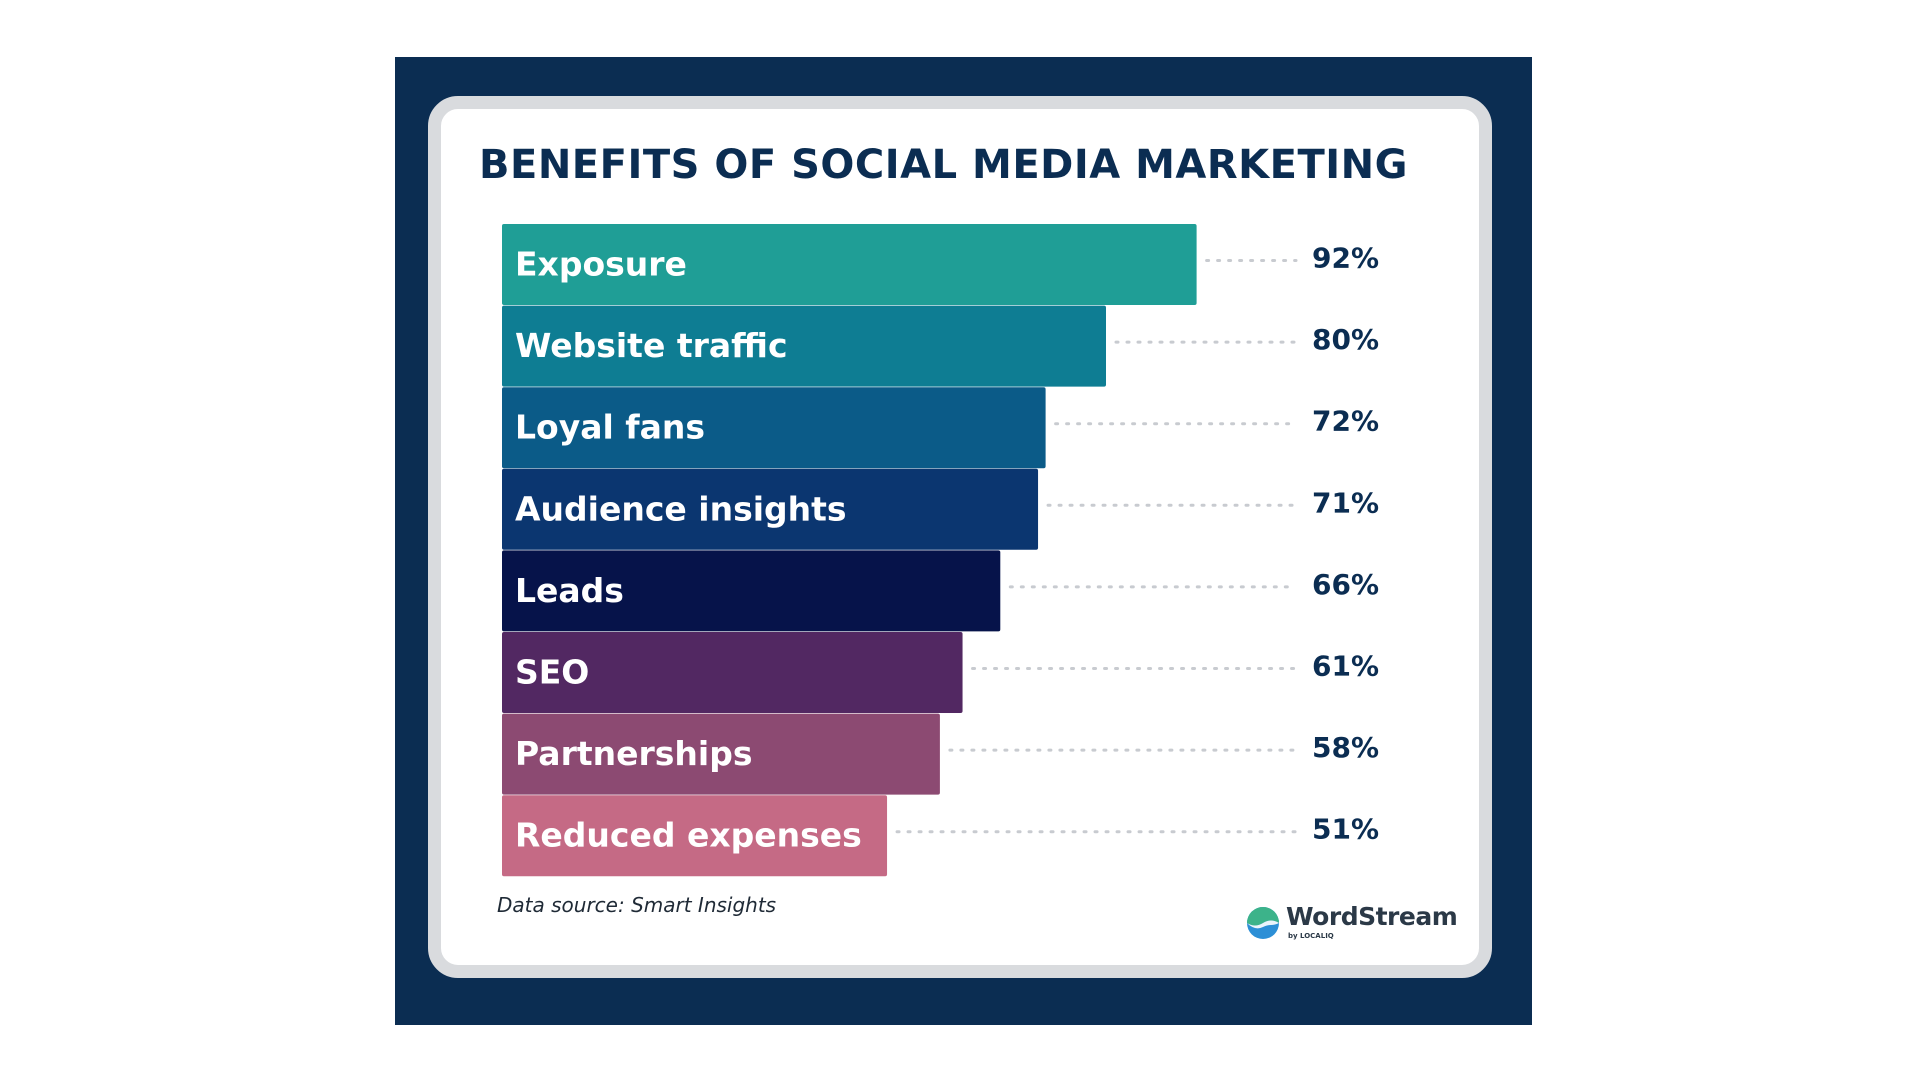  I want to click on chart-title: BENEFITS OF SOCIAL MEDIA MARKETING, so click(943, 165).